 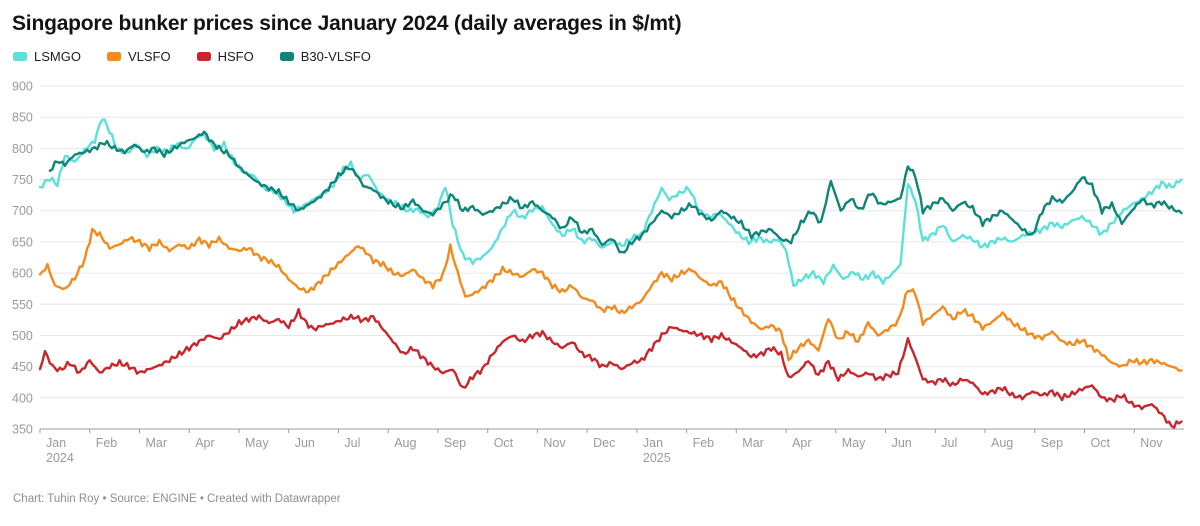 What do you see at coordinates (235, 56) in the screenshot?
I see `legend-label-hsfo: HSFO` at bounding box center [235, 56].